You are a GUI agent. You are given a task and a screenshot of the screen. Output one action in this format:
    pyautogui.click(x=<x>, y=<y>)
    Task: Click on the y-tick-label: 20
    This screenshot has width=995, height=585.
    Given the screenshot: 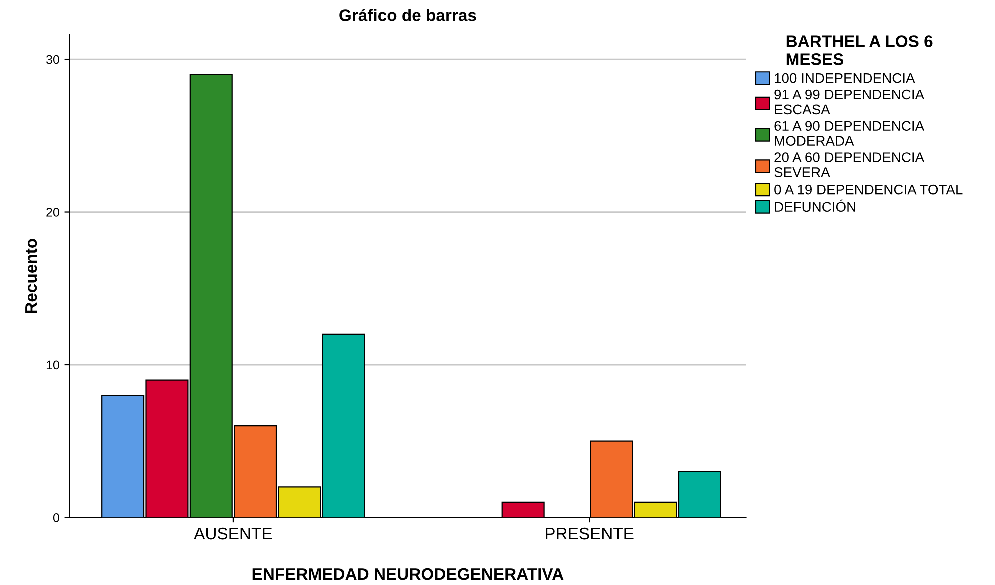 What is the action you would take?
    pyautogui.click(x=53, y=212)
    